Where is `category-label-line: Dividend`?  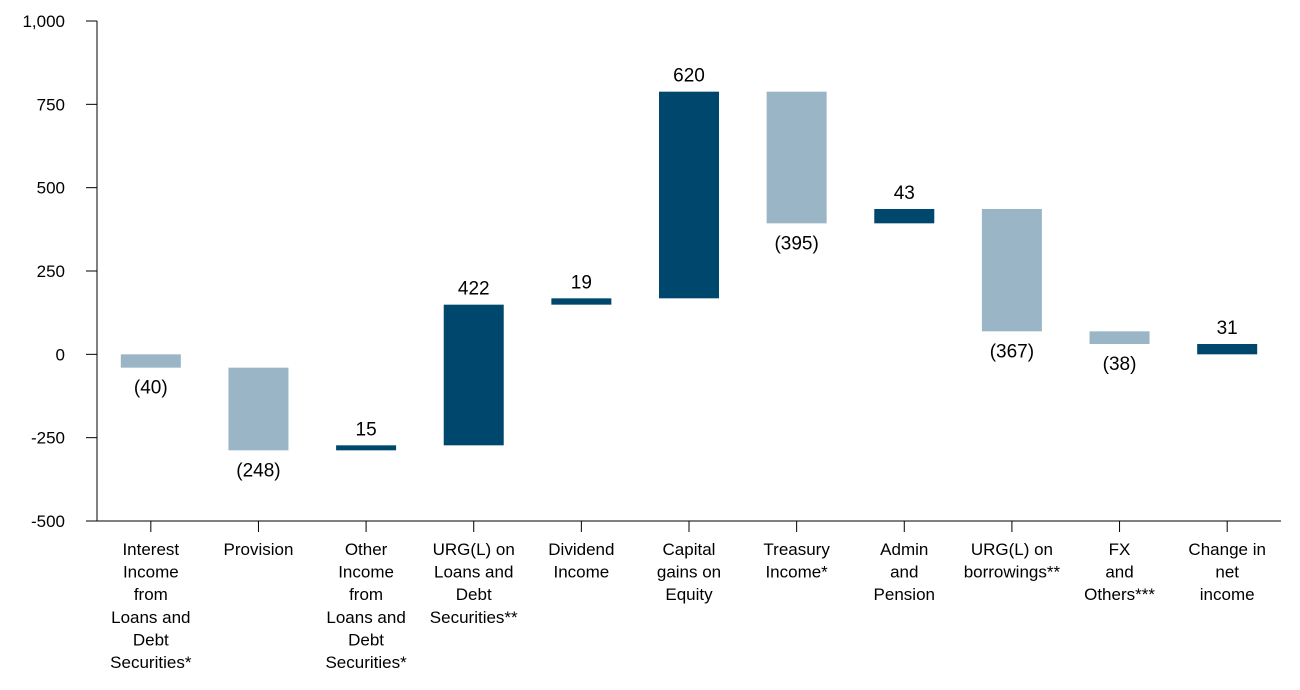 category-label-line: Dividend is located at coordinates (581, 549).